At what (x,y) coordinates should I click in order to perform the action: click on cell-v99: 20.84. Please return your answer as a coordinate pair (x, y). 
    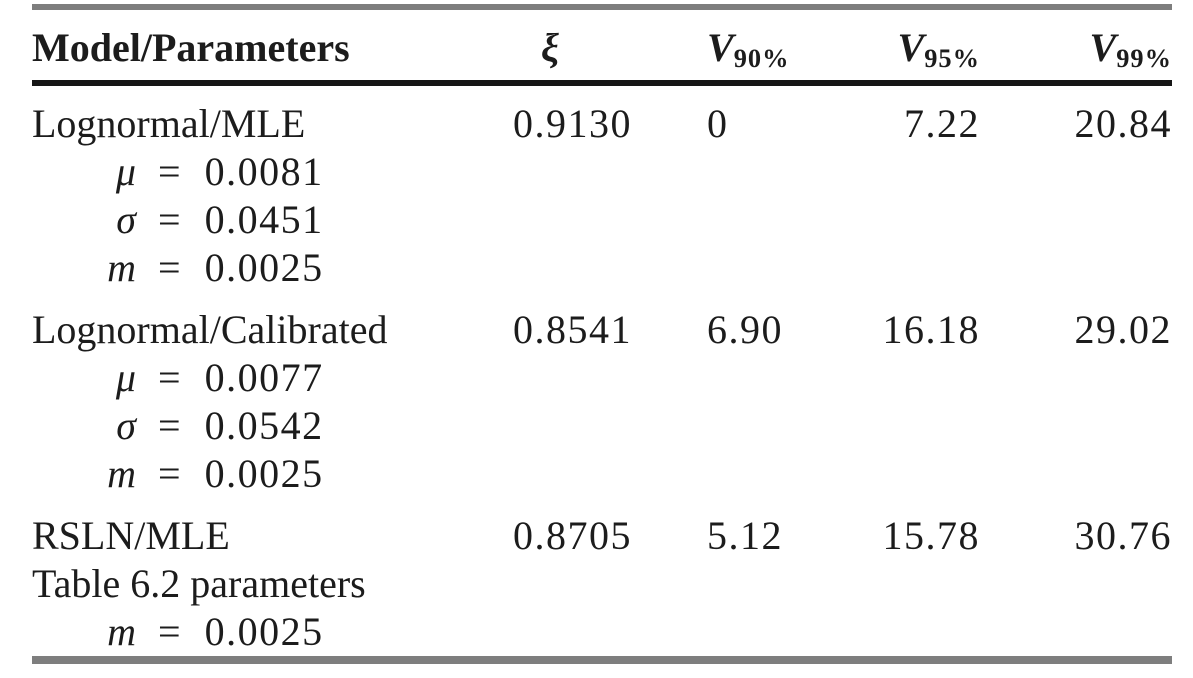
    Looking at the image, I should click on (1123, 123).